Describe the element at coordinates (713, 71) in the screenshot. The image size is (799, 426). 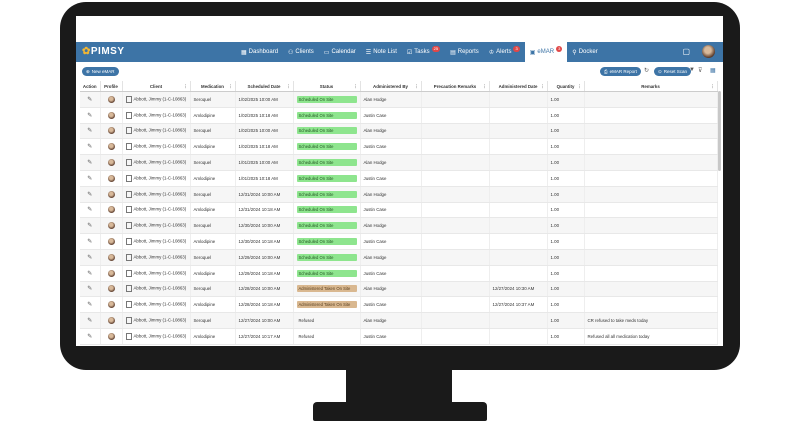
I see `export-icon: ▦` at that location.